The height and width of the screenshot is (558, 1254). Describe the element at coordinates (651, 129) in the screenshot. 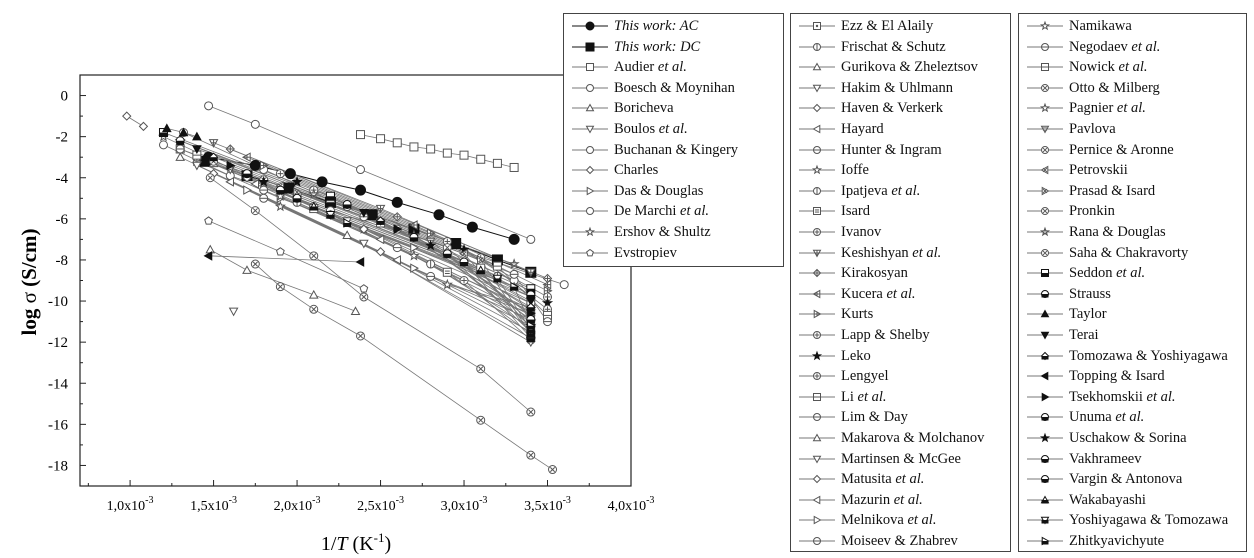

I see `legend-label: Boulos et al.` at that location.